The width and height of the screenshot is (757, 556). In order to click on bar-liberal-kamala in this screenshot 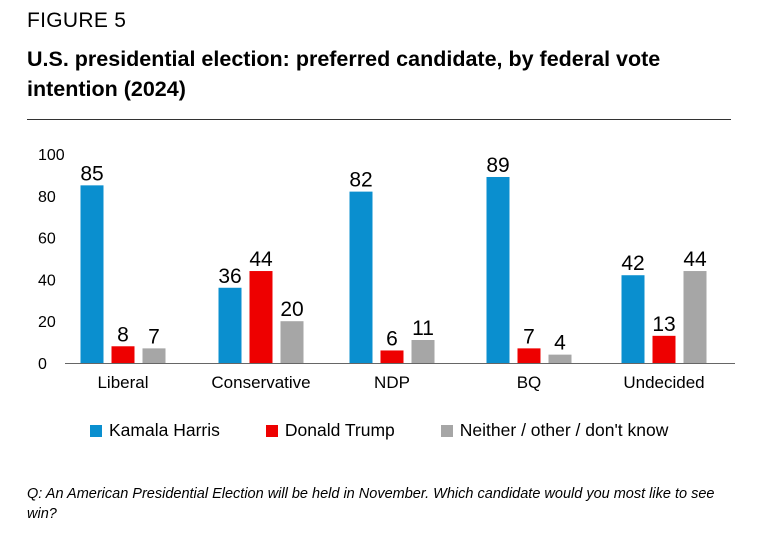, I will do `click(92, 274)`.